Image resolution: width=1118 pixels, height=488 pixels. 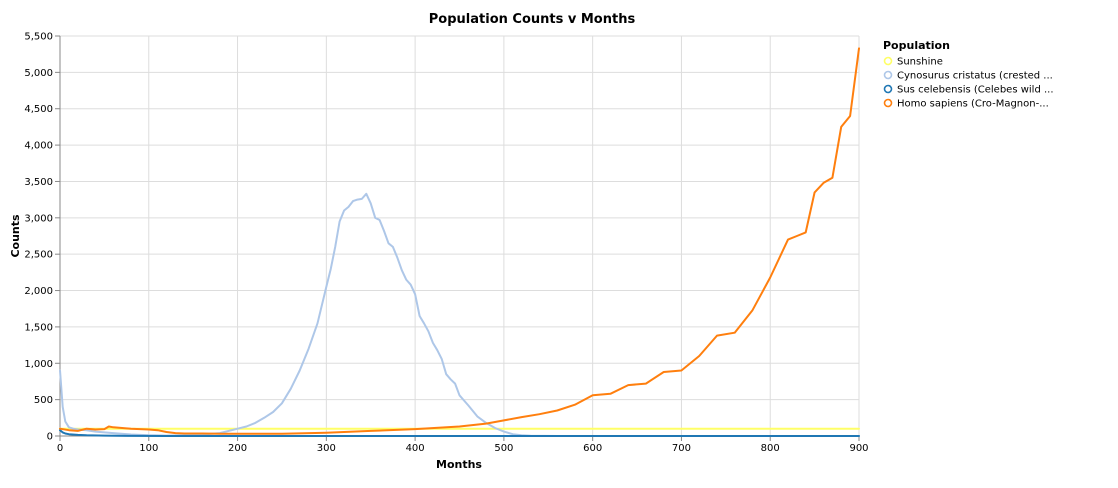 I want to click on y-tick-label: 0, so click(x=50, y=437).